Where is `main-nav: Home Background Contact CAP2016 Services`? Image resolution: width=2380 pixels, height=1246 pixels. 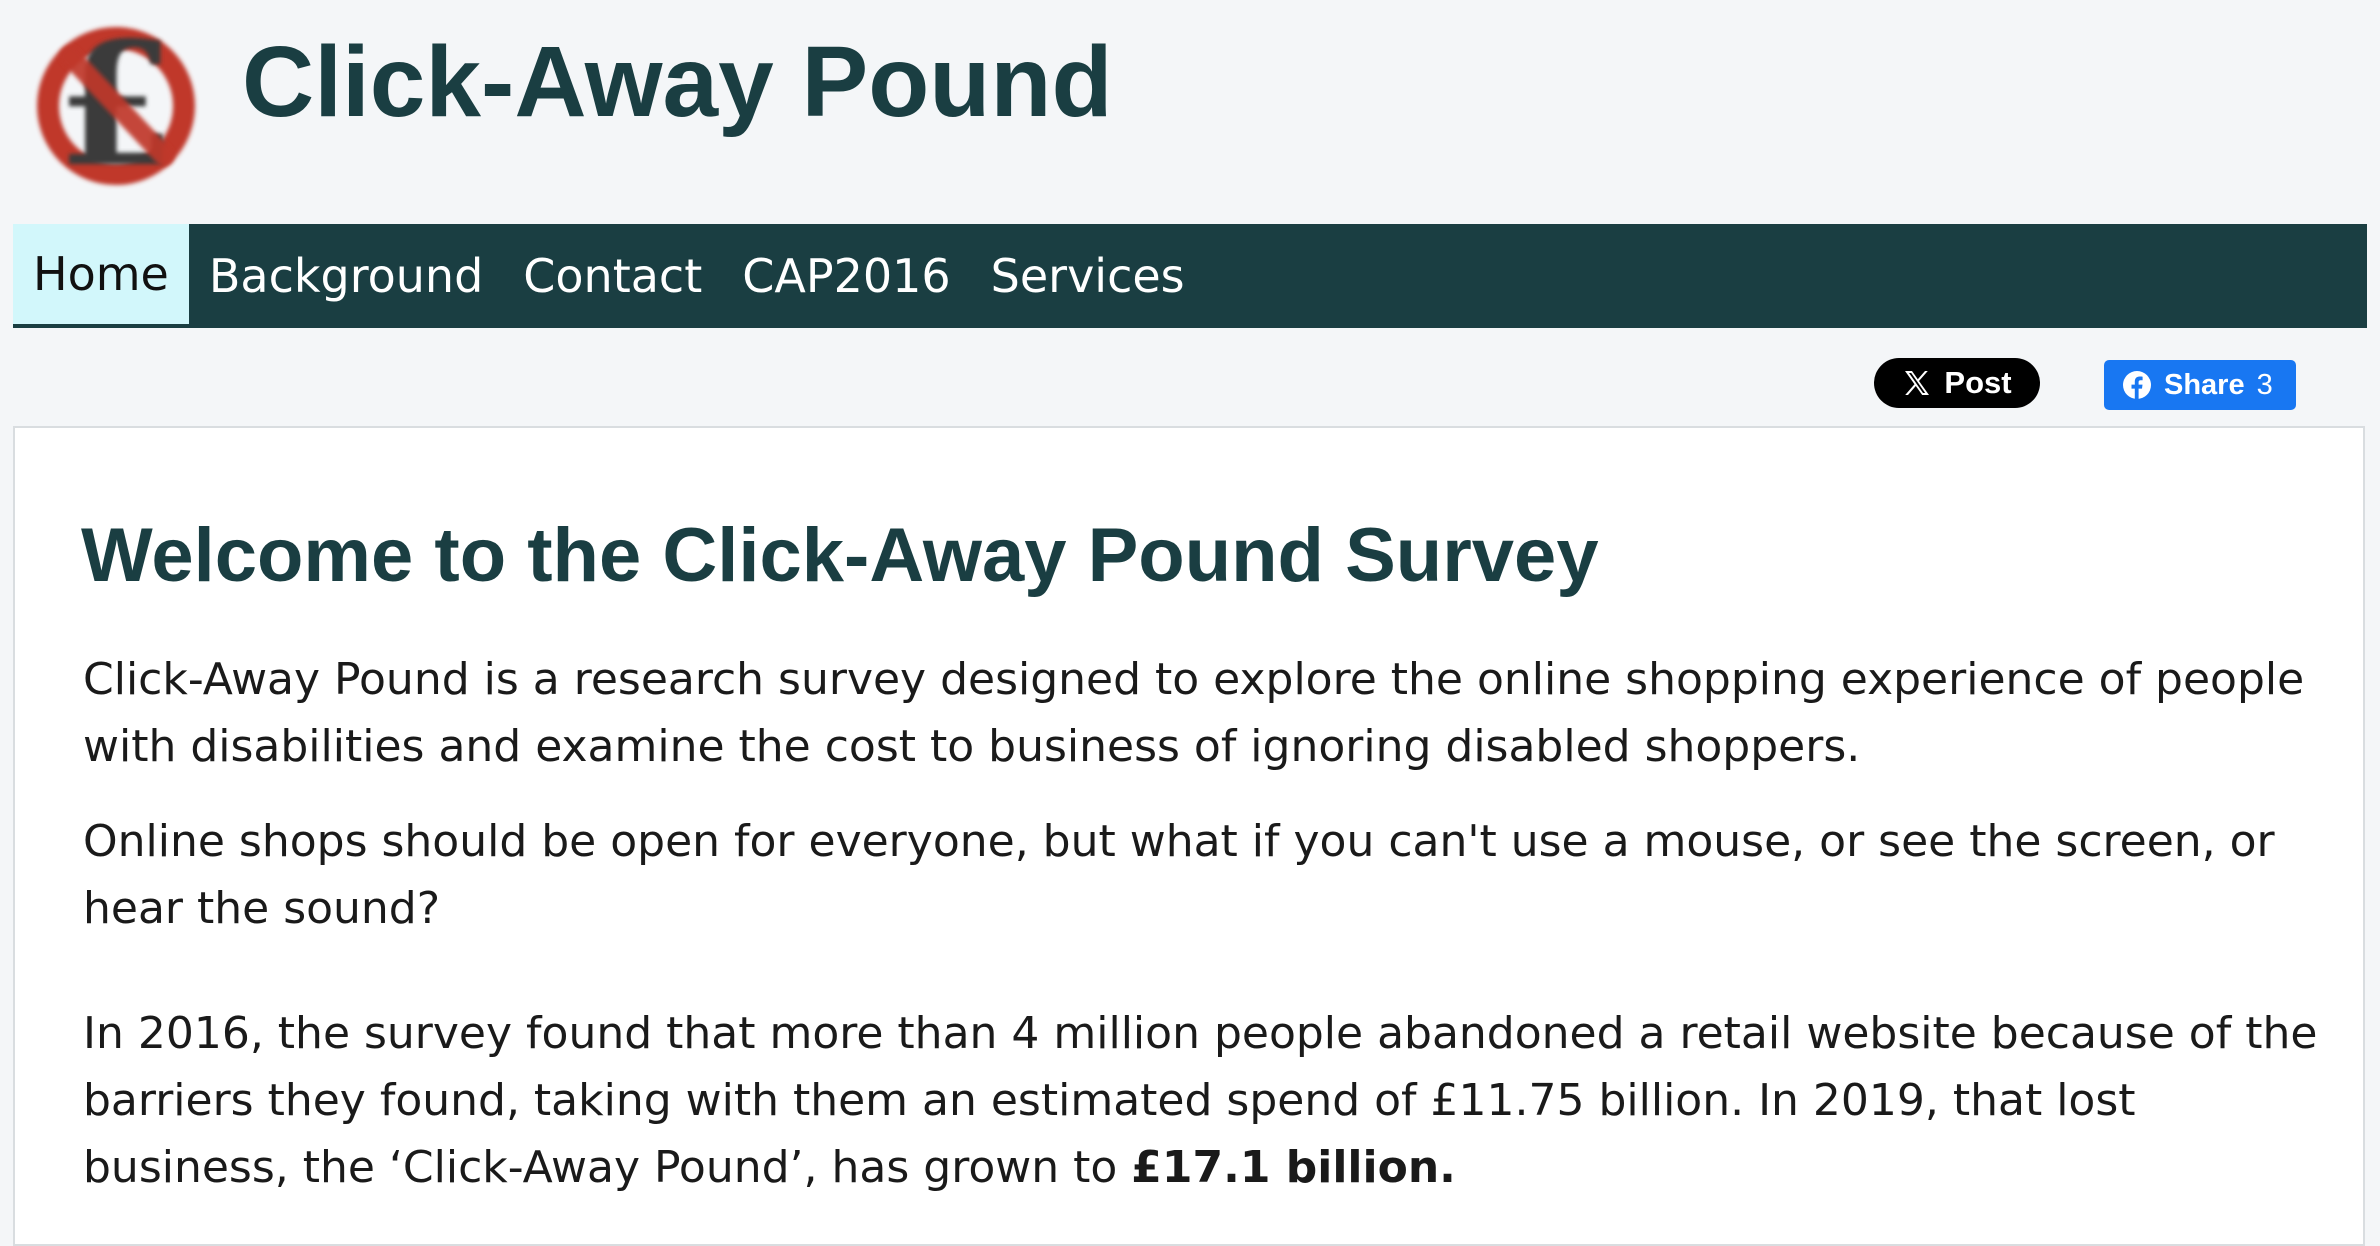
main-nav: Home Background Contact CAP2016 Services is located at coordinates (1190, 276).